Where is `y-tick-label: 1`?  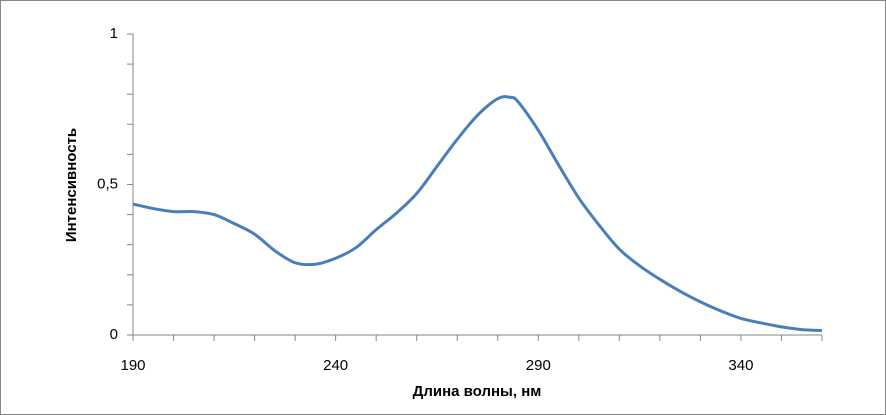 y-tick-label: 1 is located at coordinates (114, 33).